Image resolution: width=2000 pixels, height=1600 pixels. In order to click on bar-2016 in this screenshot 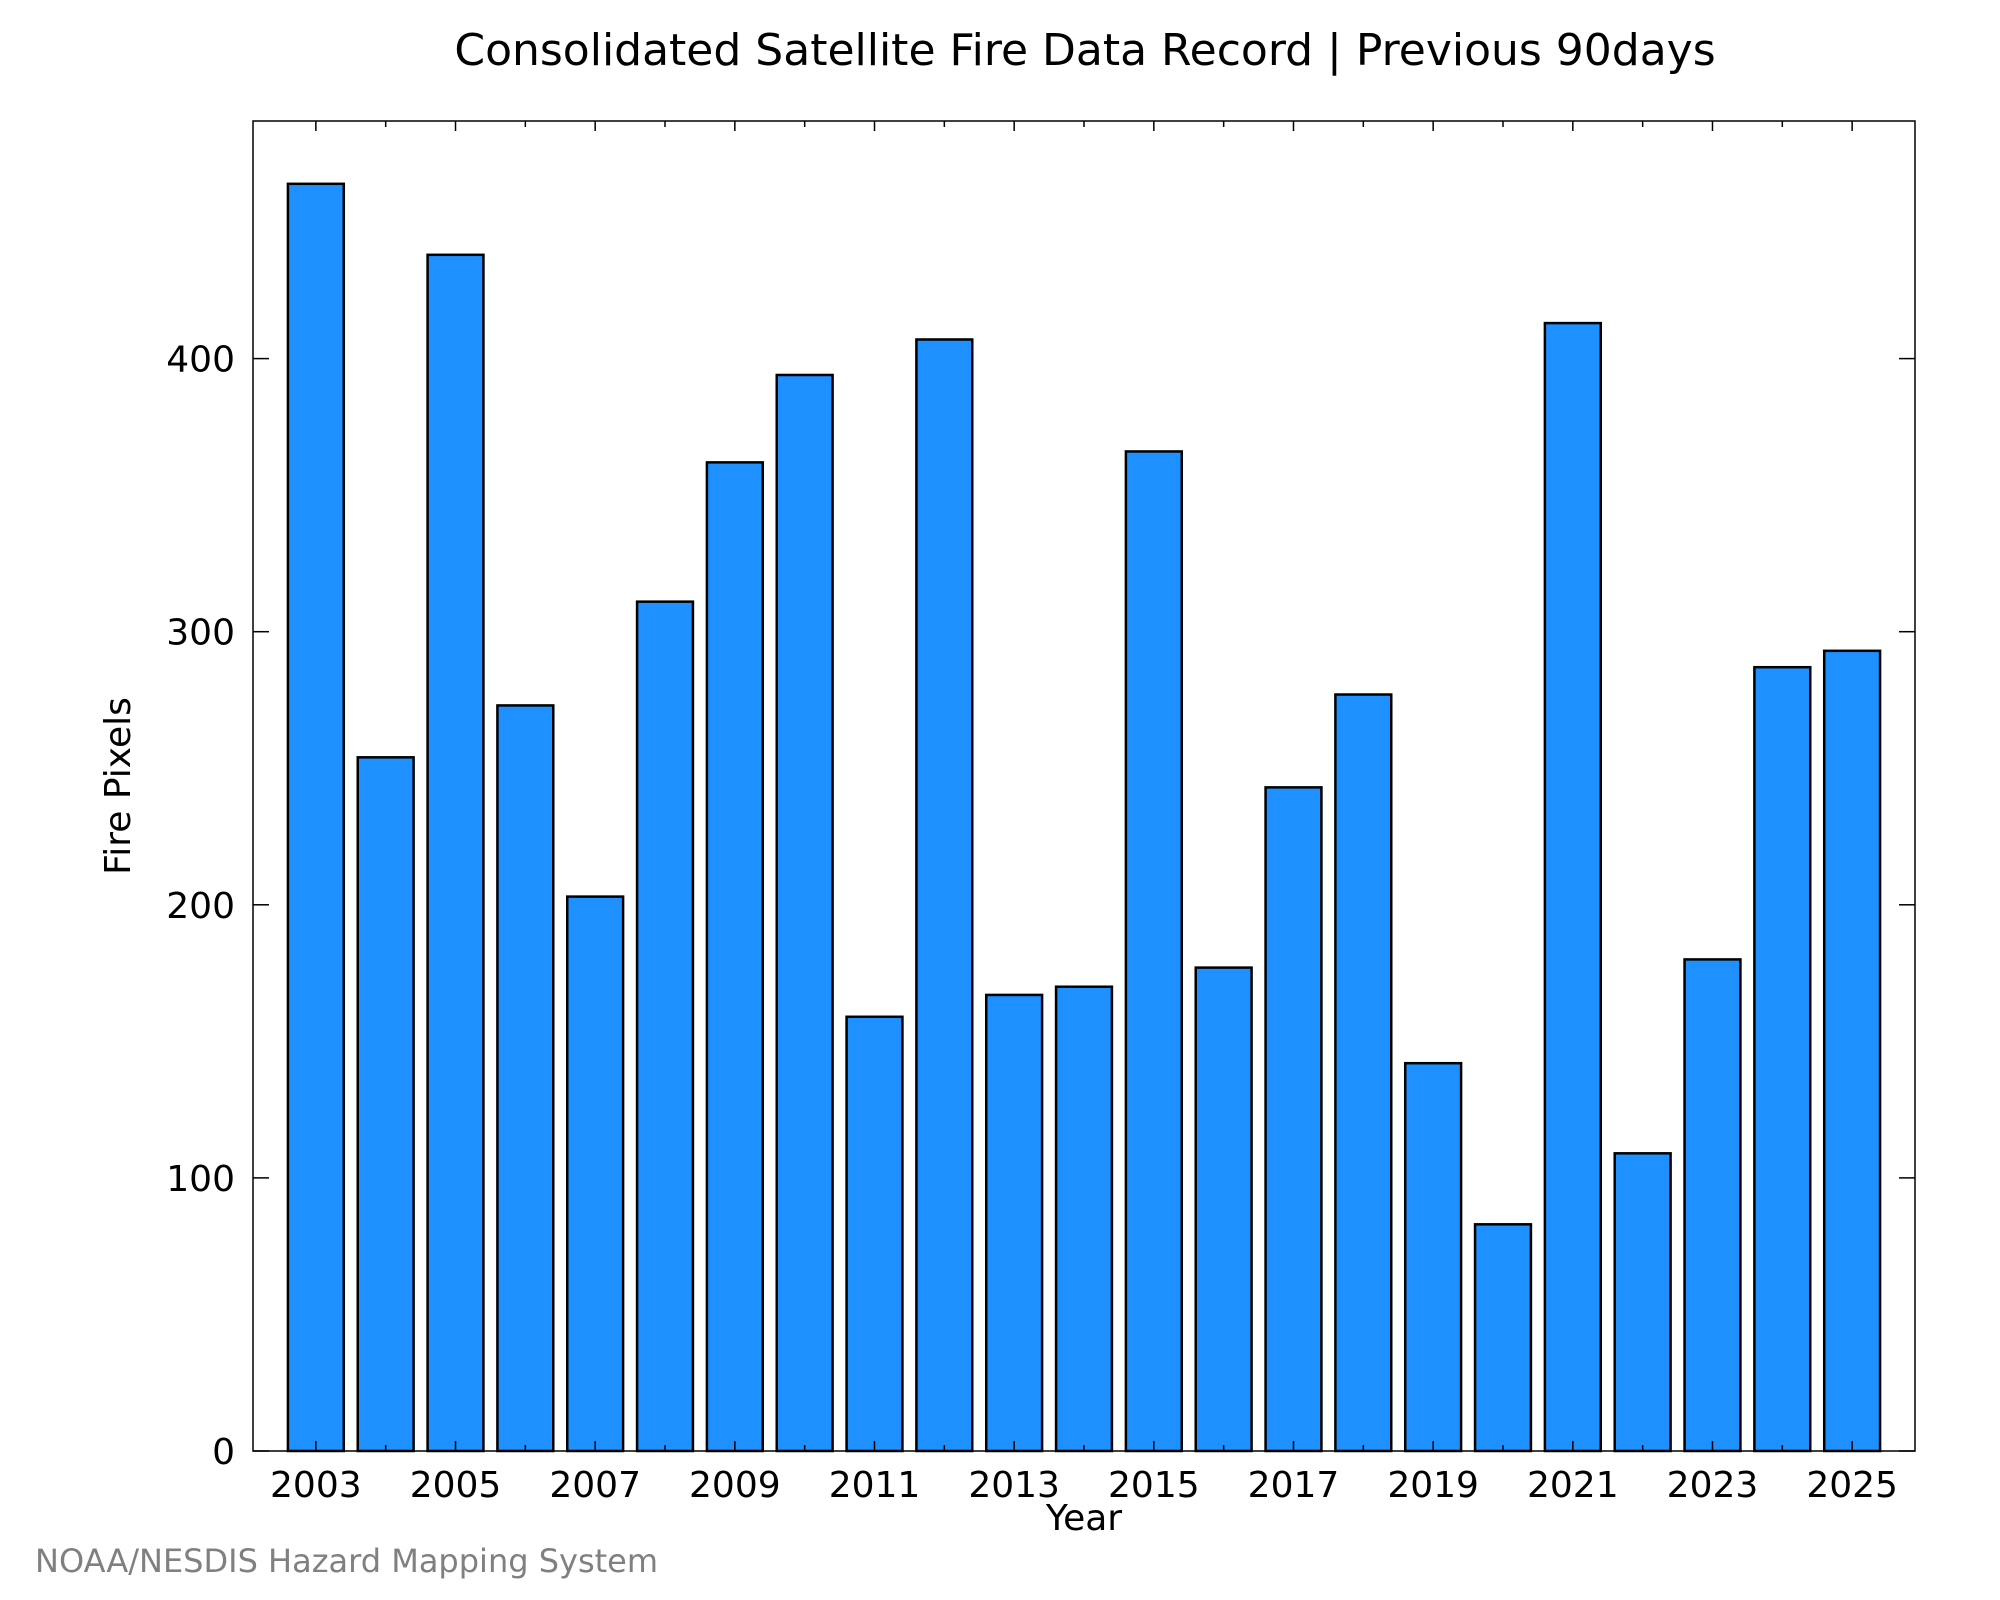, I will do `click(1223, 1209)`.